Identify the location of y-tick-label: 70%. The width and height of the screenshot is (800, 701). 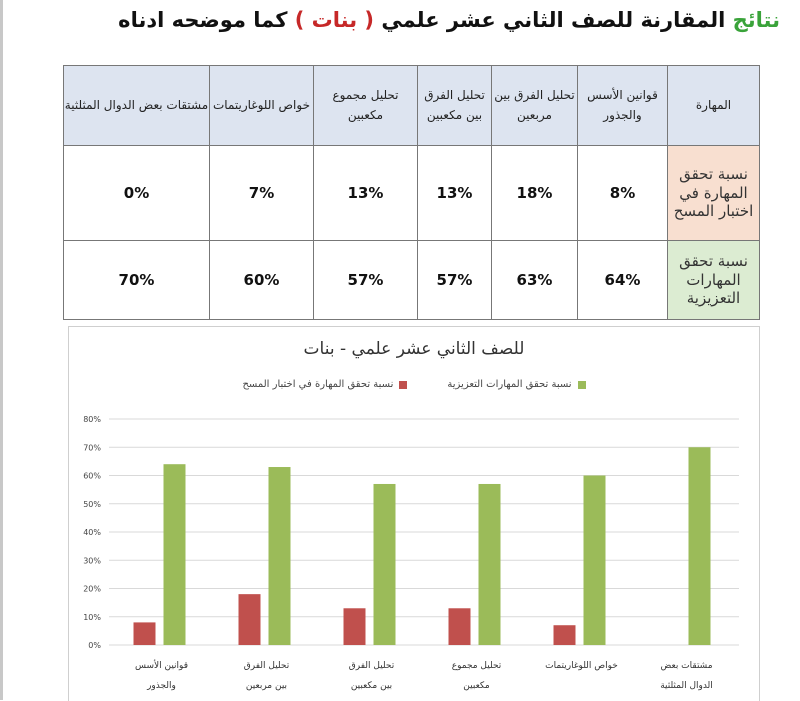
(92, 447).